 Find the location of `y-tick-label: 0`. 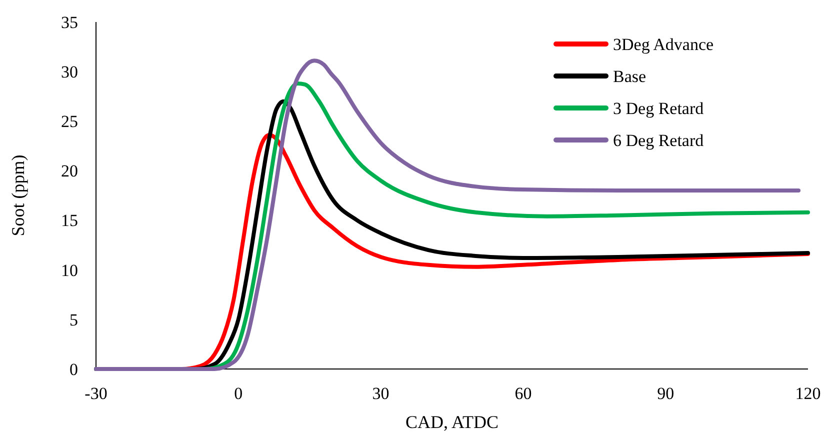

y-tick-label: 0 is located at coordinates (74, 369).